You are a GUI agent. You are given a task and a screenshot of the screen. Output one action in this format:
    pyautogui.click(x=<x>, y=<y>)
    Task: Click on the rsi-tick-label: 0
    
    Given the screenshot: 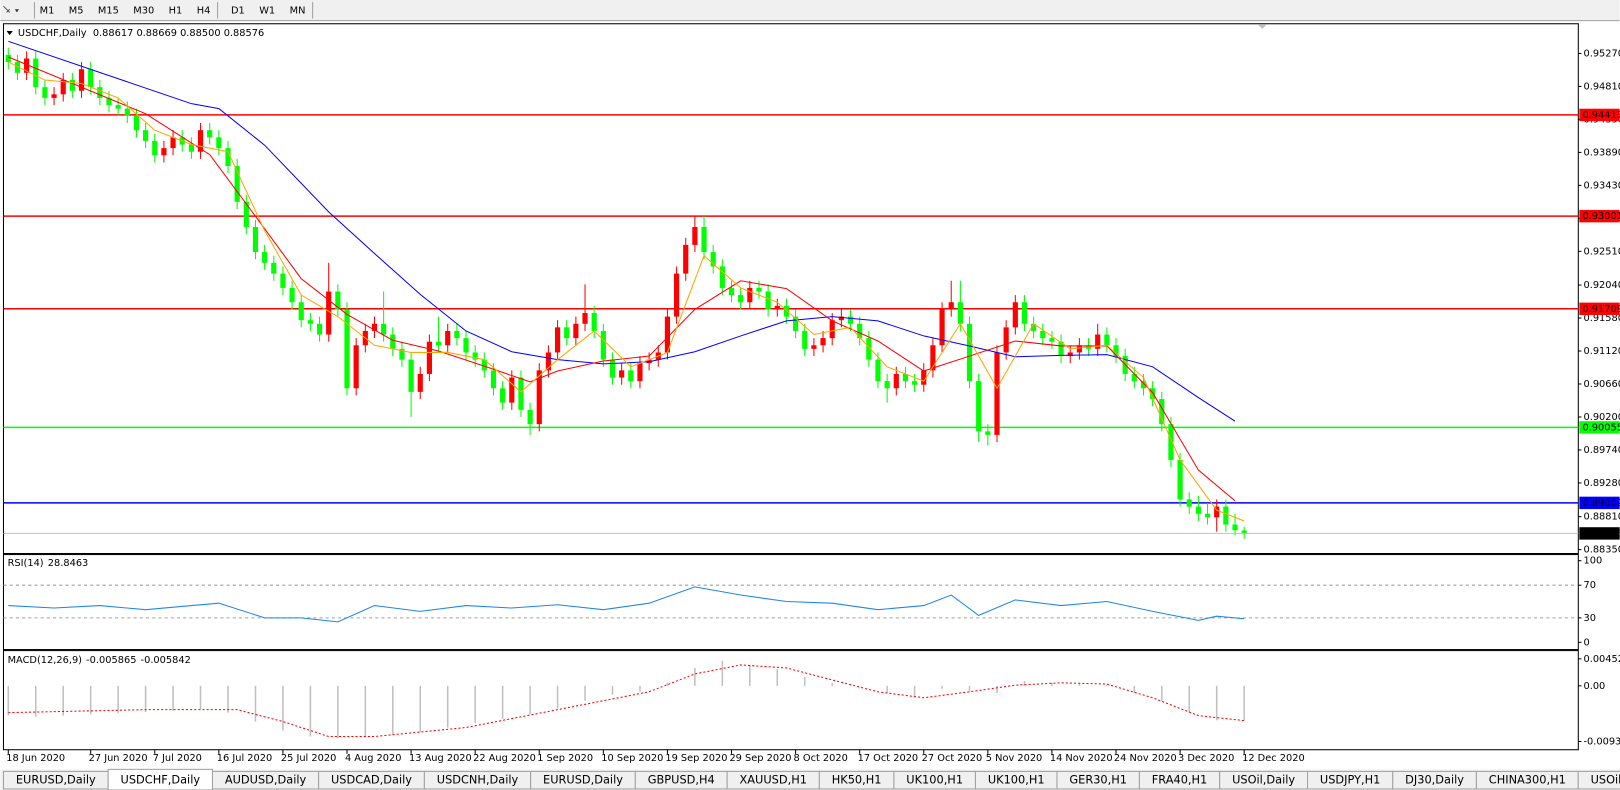 What is the action you would take?
    pyautogui.click(x=1586, y=642)
    